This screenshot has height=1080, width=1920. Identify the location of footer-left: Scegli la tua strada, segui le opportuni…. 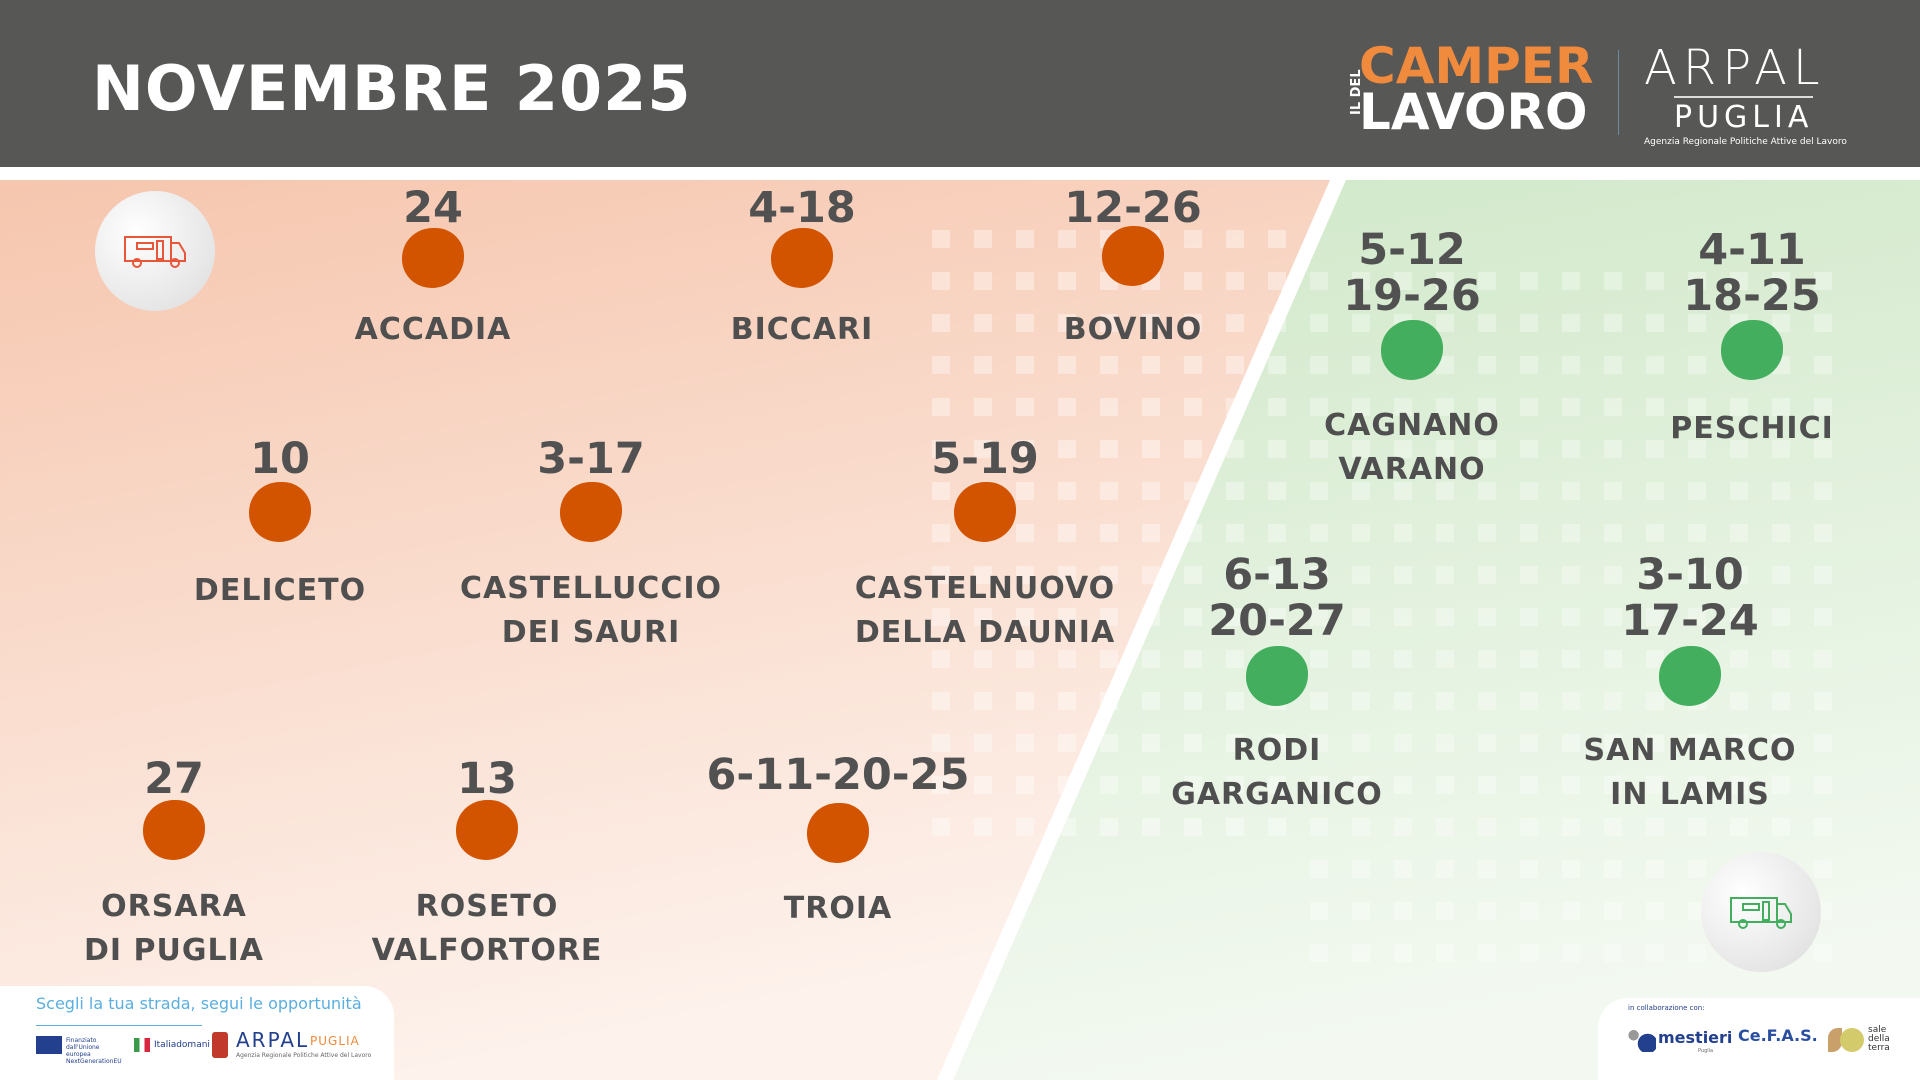
(197, 1033).